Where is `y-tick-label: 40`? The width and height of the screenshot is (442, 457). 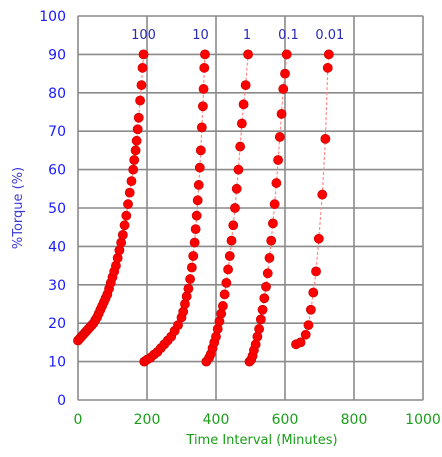 y-tick-label: 40 is located at coordinates (57, 247).